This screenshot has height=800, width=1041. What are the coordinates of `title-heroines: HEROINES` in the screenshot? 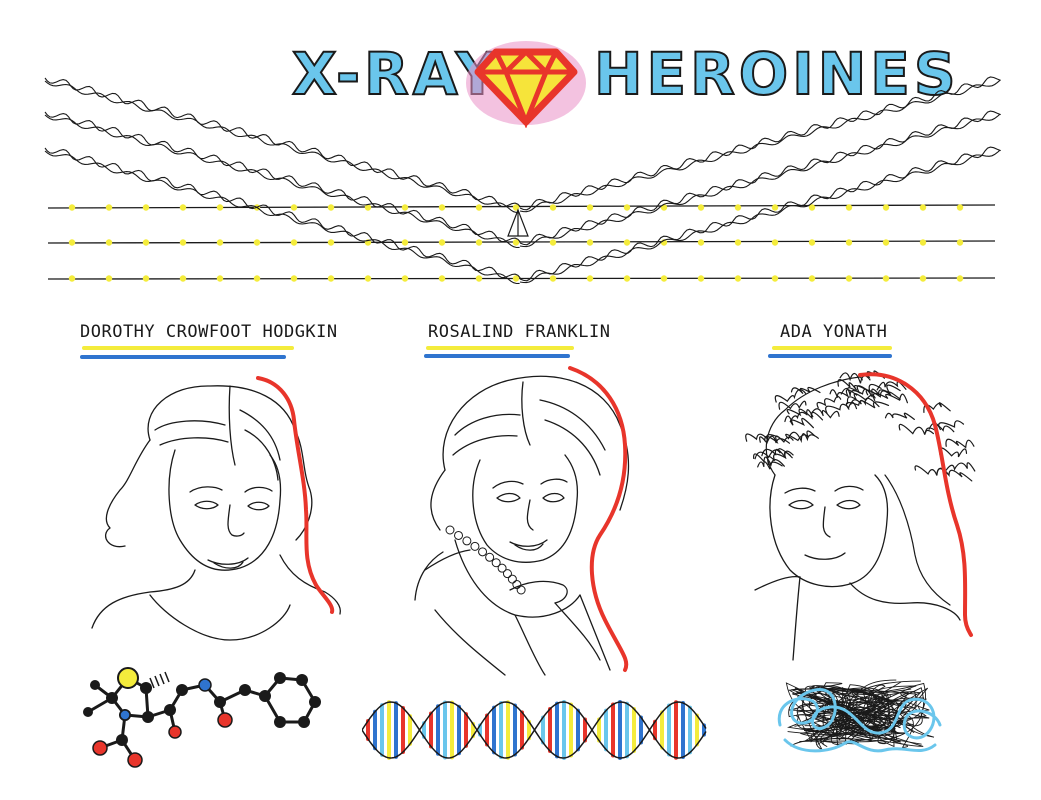 It's located at (776, 74).